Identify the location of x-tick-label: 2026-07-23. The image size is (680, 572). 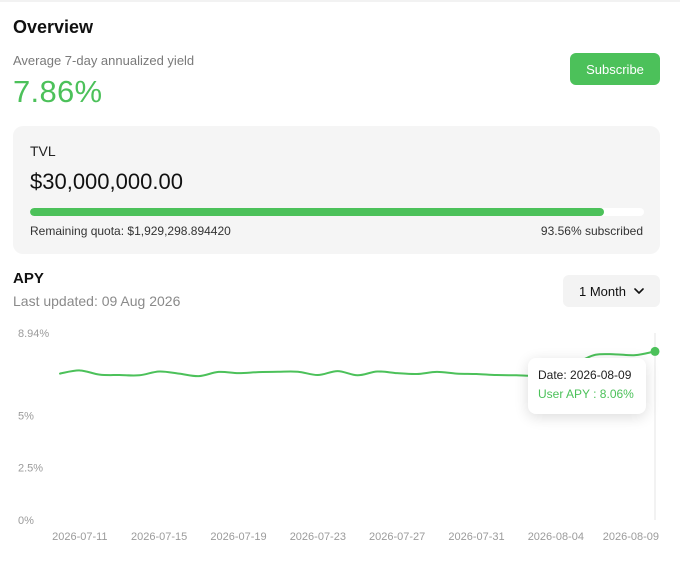
(318, 537).